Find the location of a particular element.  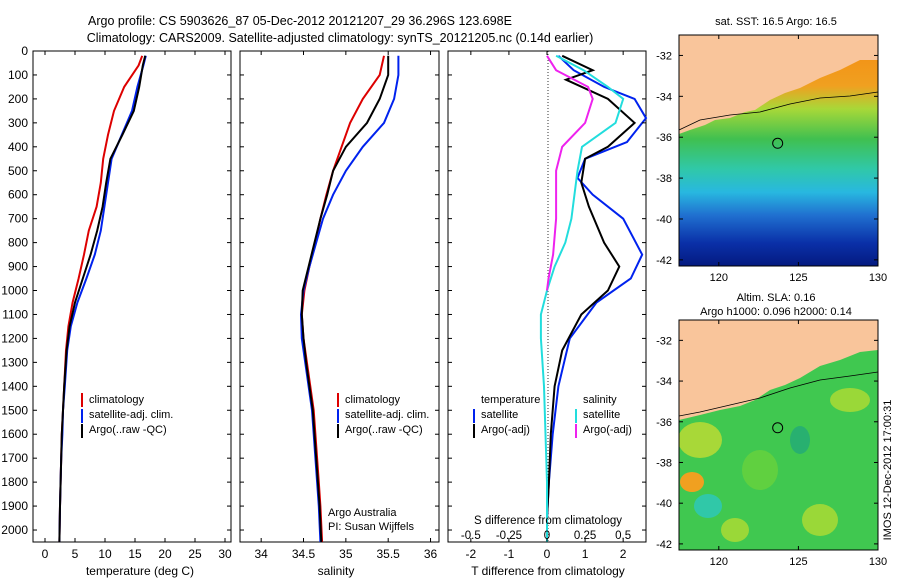

annotation-pi: PI: Susan Wijffels is located at coordinates (371, 527).